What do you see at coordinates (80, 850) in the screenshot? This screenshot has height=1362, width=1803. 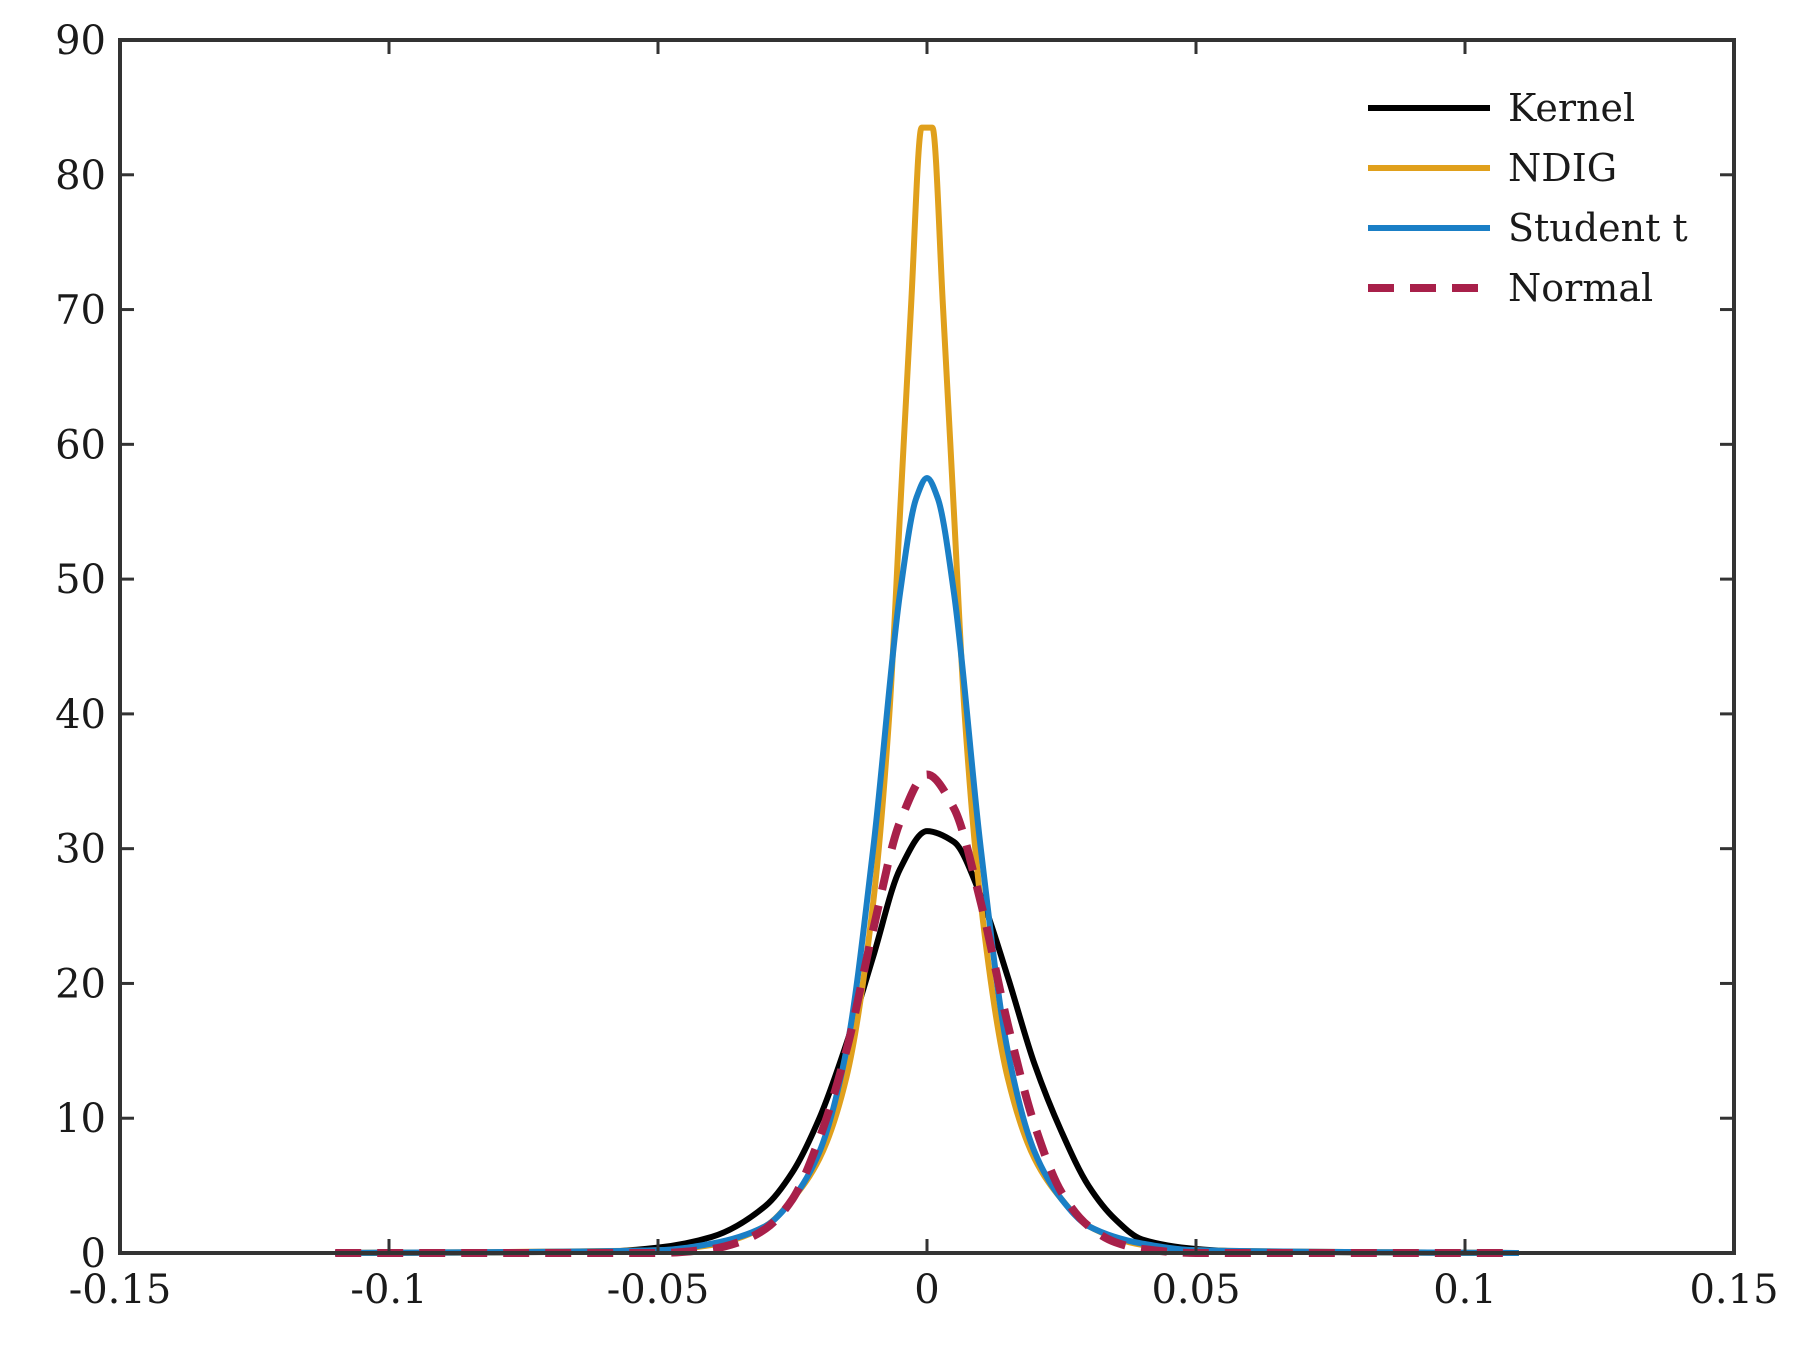 I see `y-tick-label: 30` at bounding box center [80, 850].